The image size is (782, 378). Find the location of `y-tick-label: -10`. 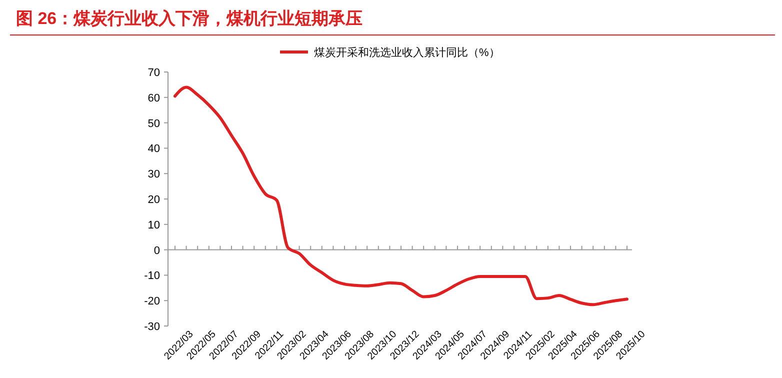

y-tick-label: -10 is located at coordinates (152, 276).